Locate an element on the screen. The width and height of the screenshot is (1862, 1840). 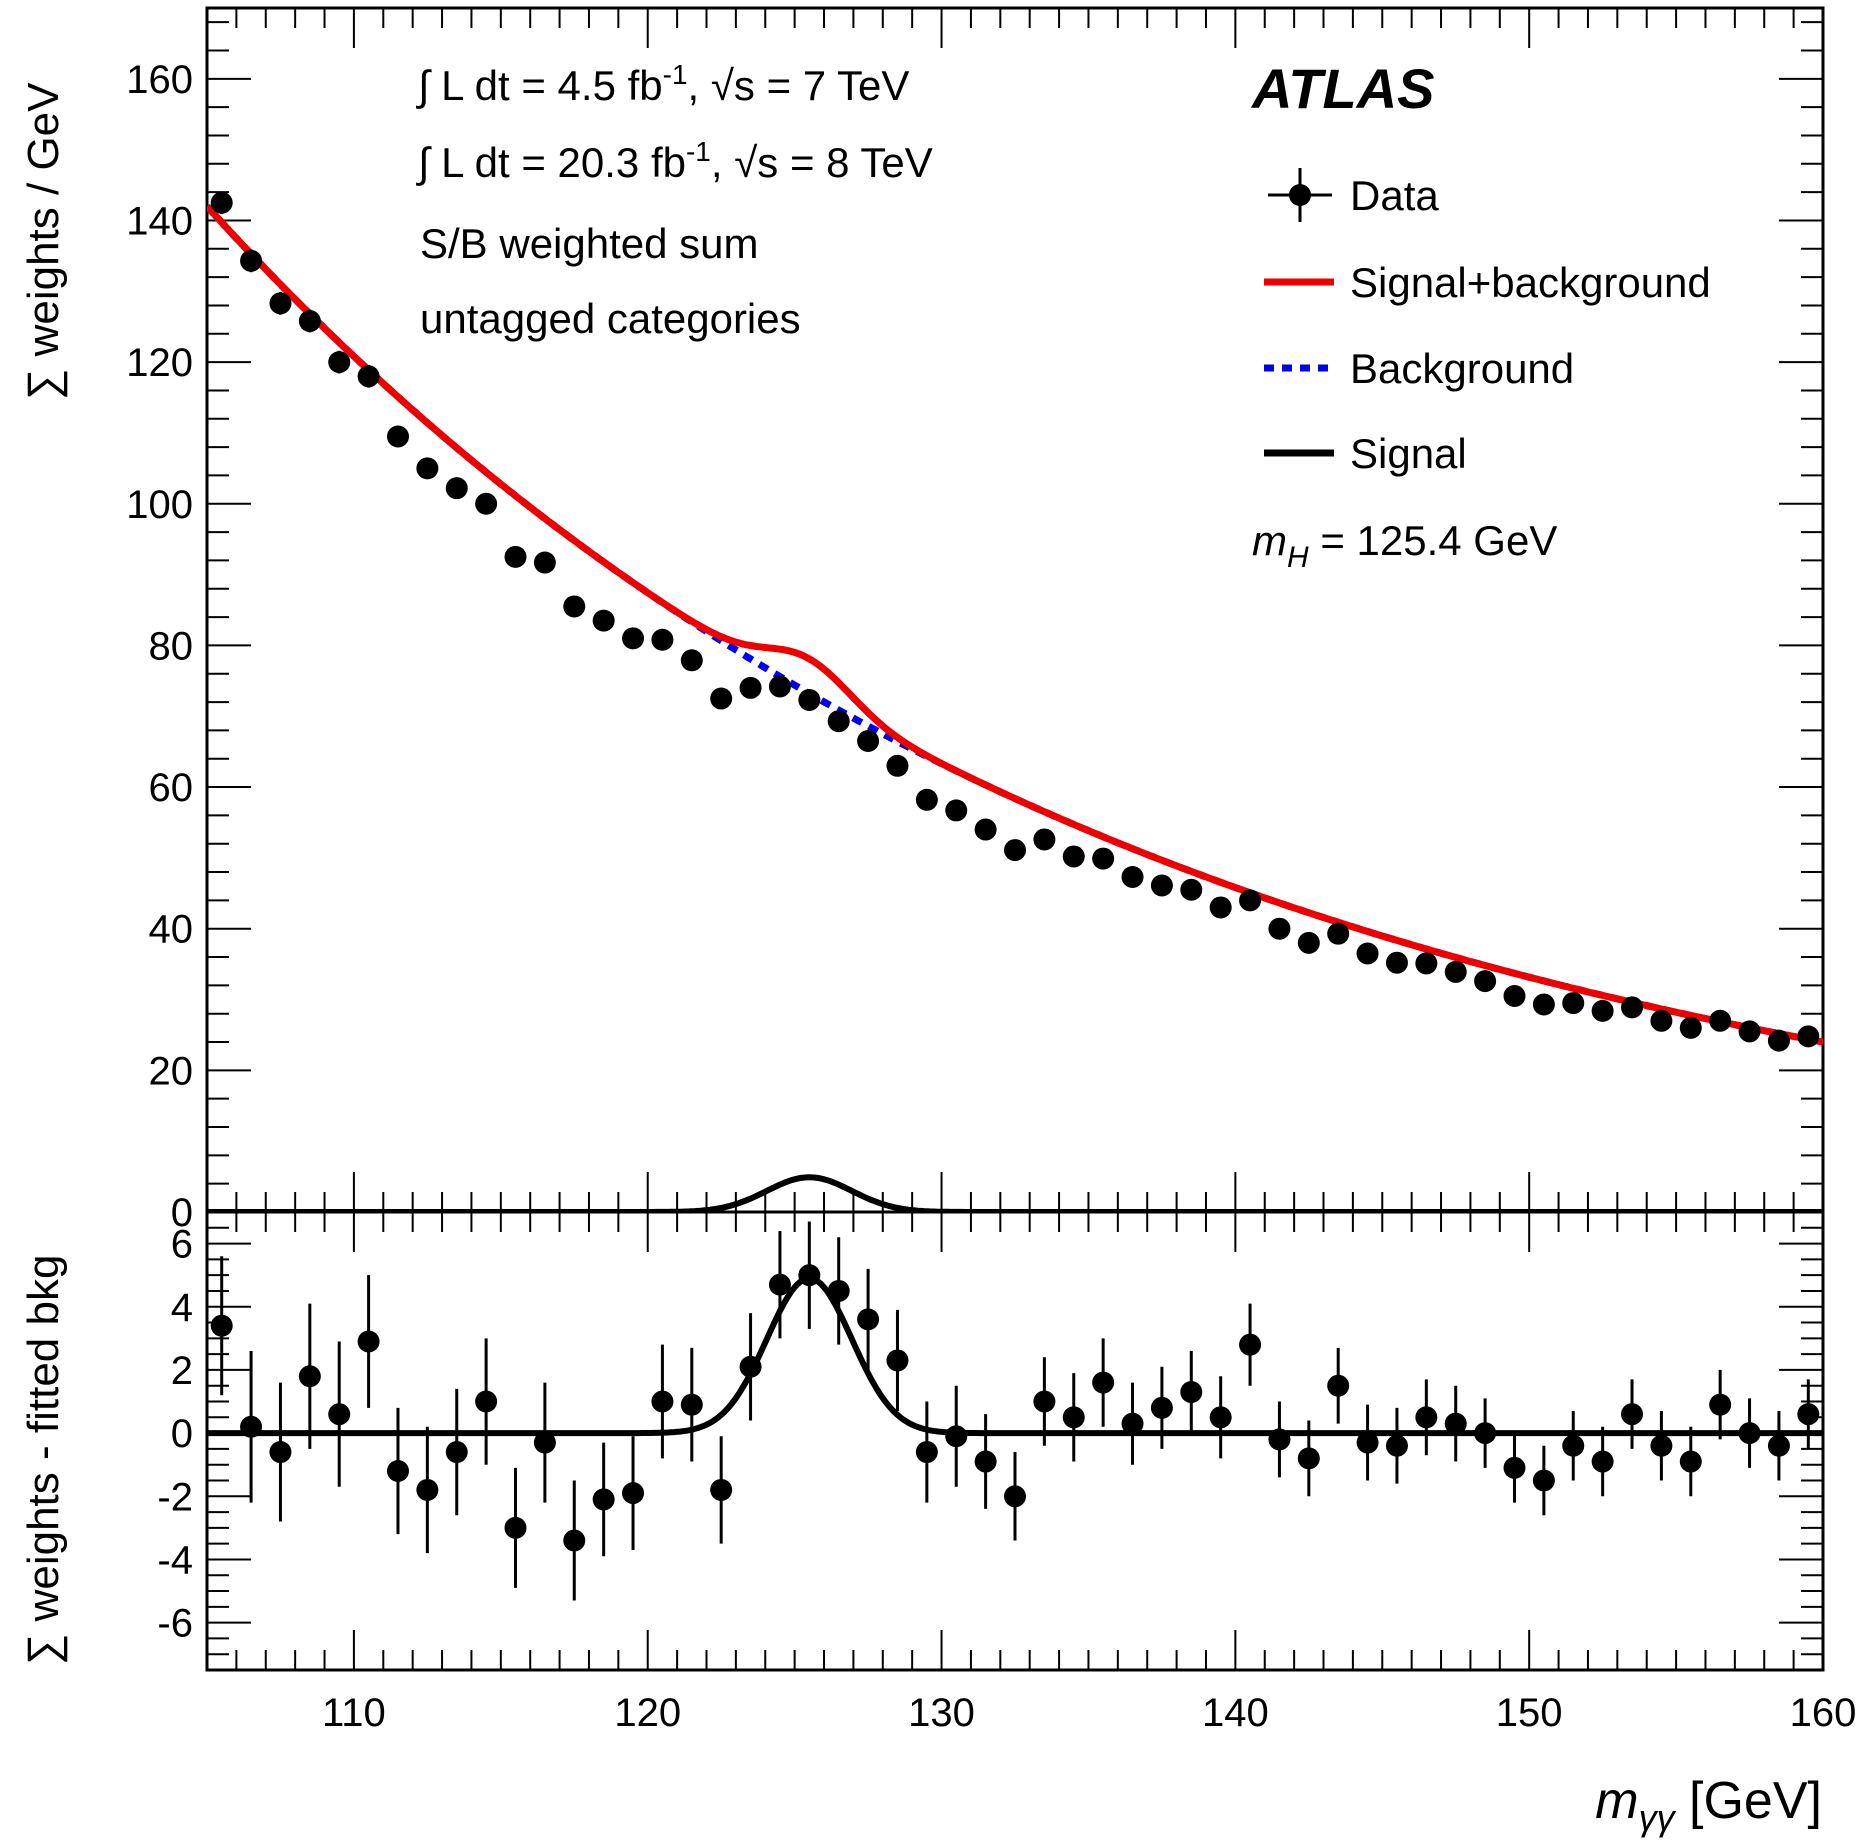
lumi-7tev-label: ∫ L dt = 4.5 fb-1, √s = 7 TeV is located at coordinates (662, 84).